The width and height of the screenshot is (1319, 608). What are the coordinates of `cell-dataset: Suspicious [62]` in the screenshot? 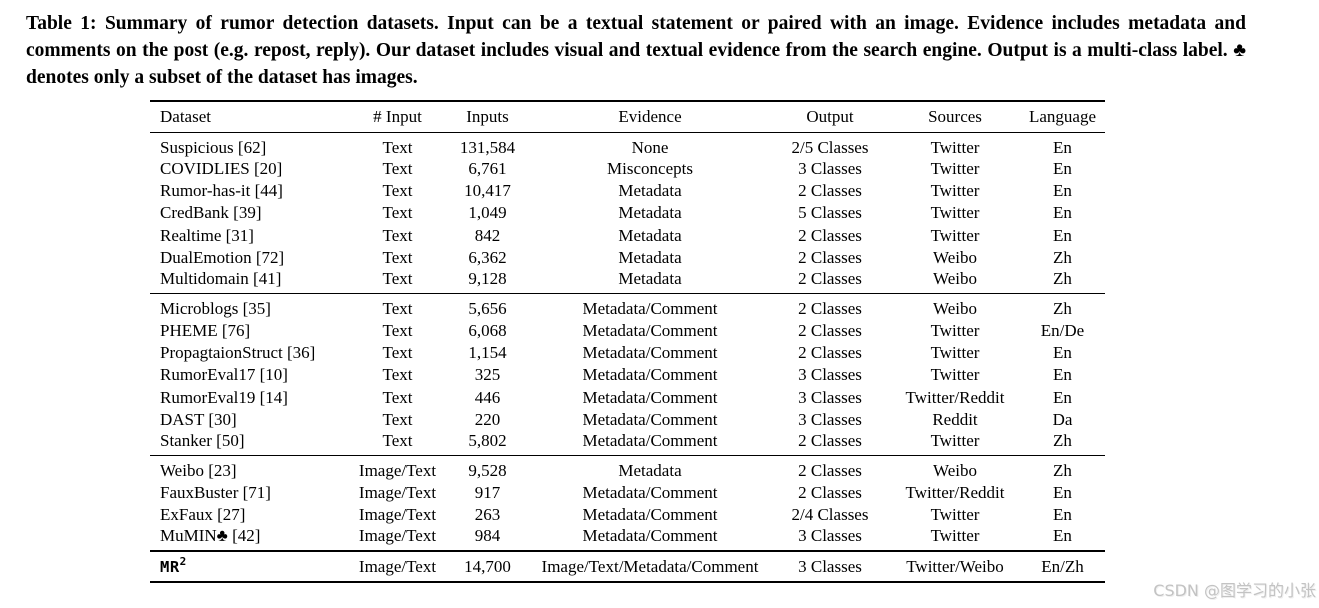 It's located at (213, 147).